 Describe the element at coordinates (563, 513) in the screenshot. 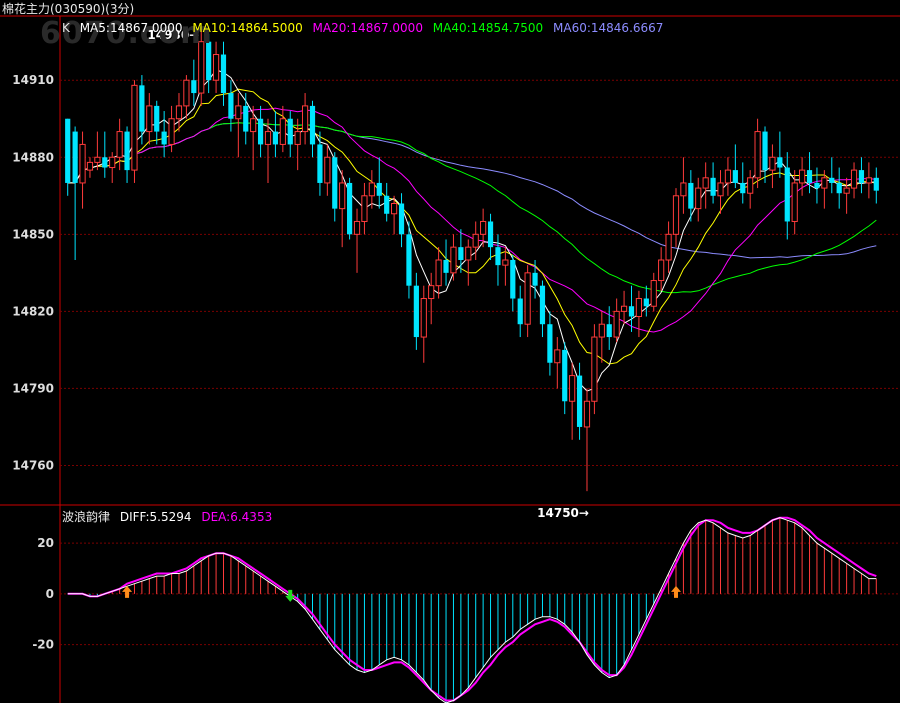

I see `low-annotation: 14750→` at that location.